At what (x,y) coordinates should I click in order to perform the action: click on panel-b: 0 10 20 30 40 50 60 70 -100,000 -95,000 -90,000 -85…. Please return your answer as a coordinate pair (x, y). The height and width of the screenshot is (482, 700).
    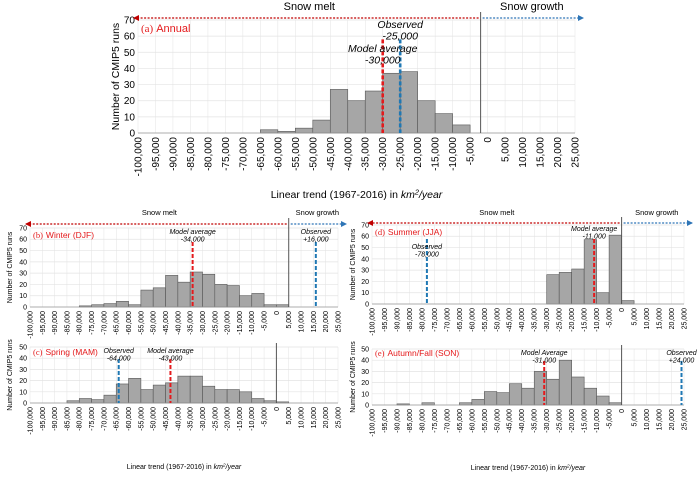
    Looking at the image, I should click on (177, 273).